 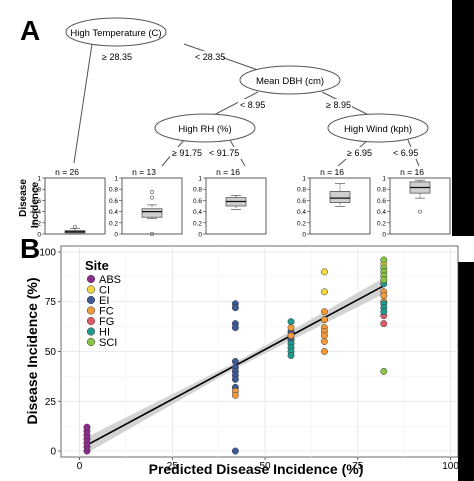 I want to click on point-ci, so click(x=324, y=292).